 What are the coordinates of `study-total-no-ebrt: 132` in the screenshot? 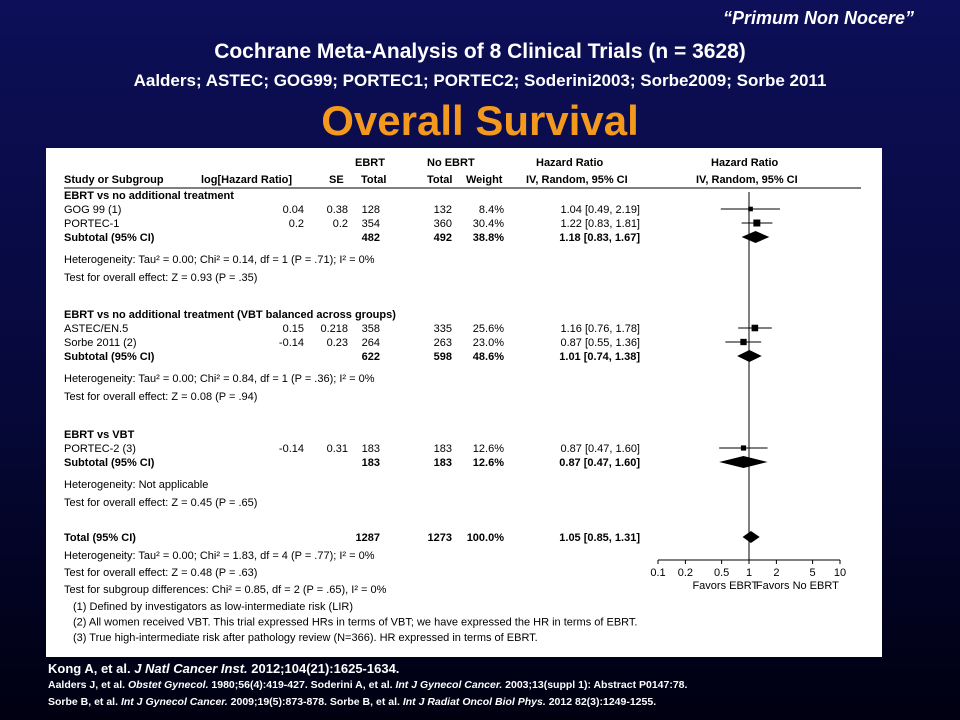 It's located at (443, 210).